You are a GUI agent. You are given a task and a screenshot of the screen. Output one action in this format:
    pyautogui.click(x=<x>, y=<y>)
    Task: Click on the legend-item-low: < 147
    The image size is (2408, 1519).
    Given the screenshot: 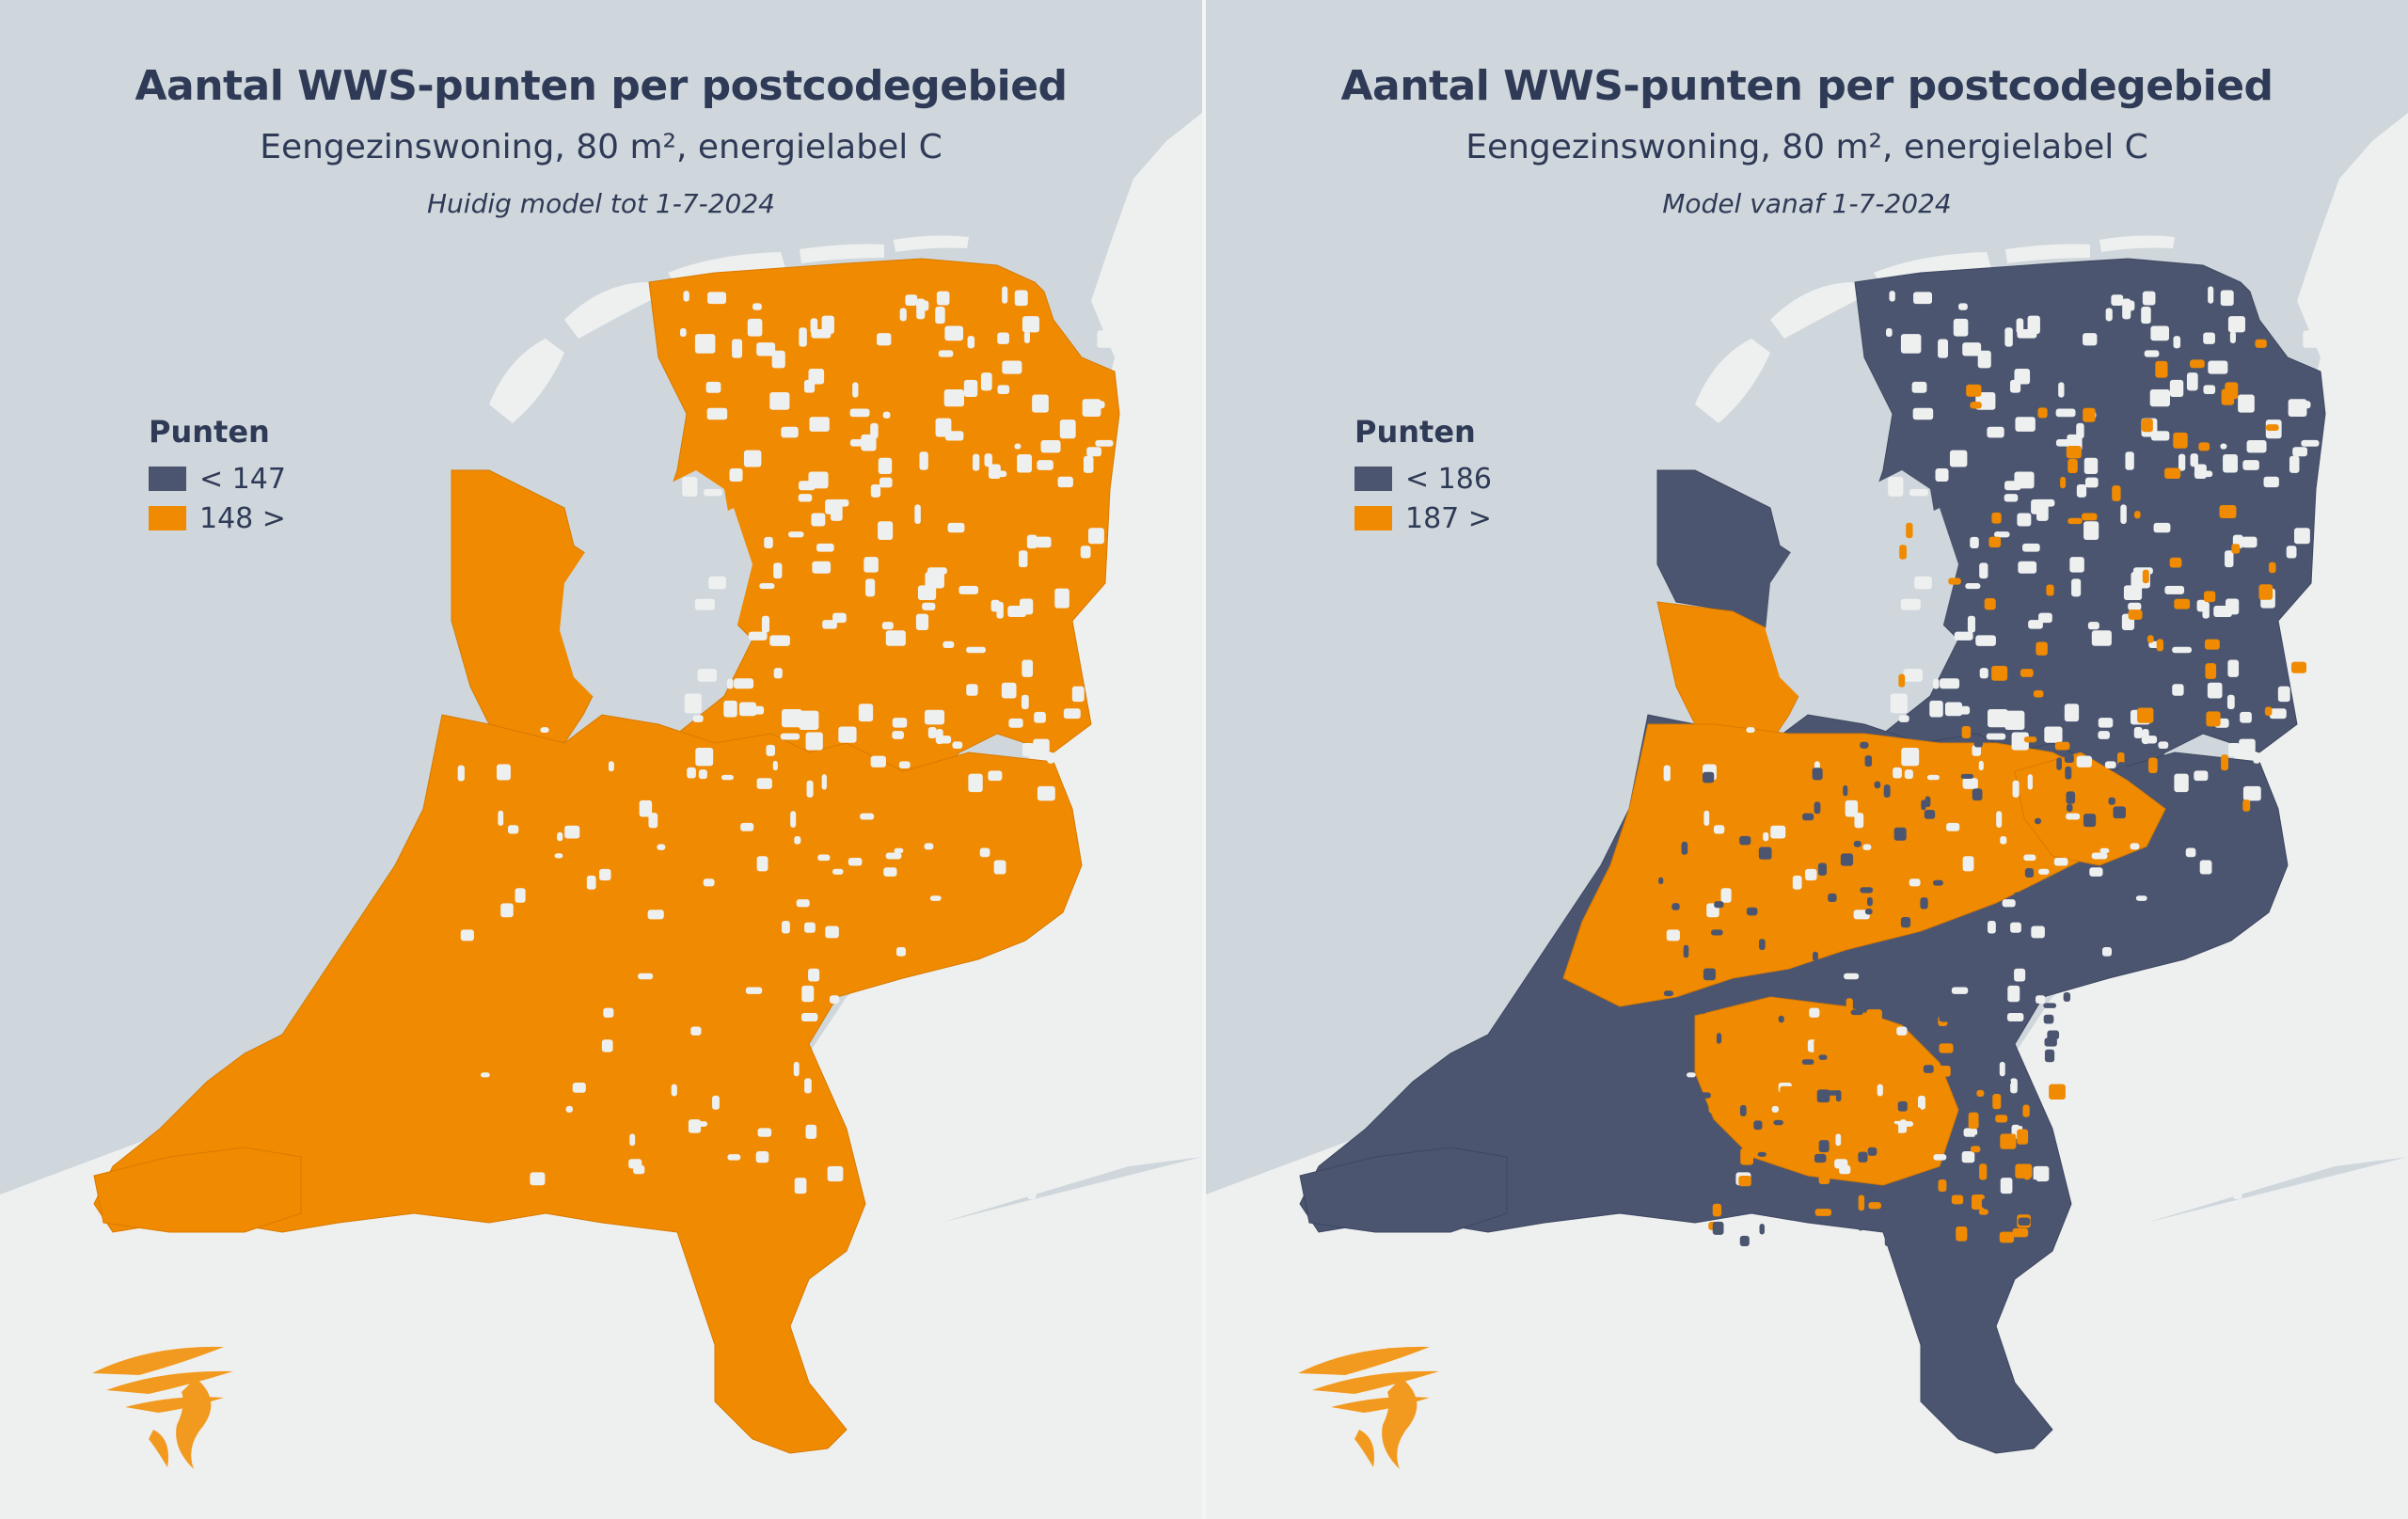 What is the action you would take?
    pyautogui.click(x=218, y=478)
    